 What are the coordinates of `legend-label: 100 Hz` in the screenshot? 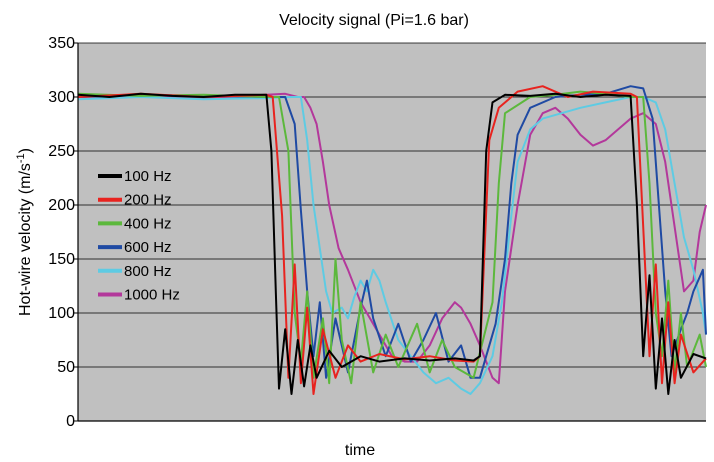 It's located at (148, 176).